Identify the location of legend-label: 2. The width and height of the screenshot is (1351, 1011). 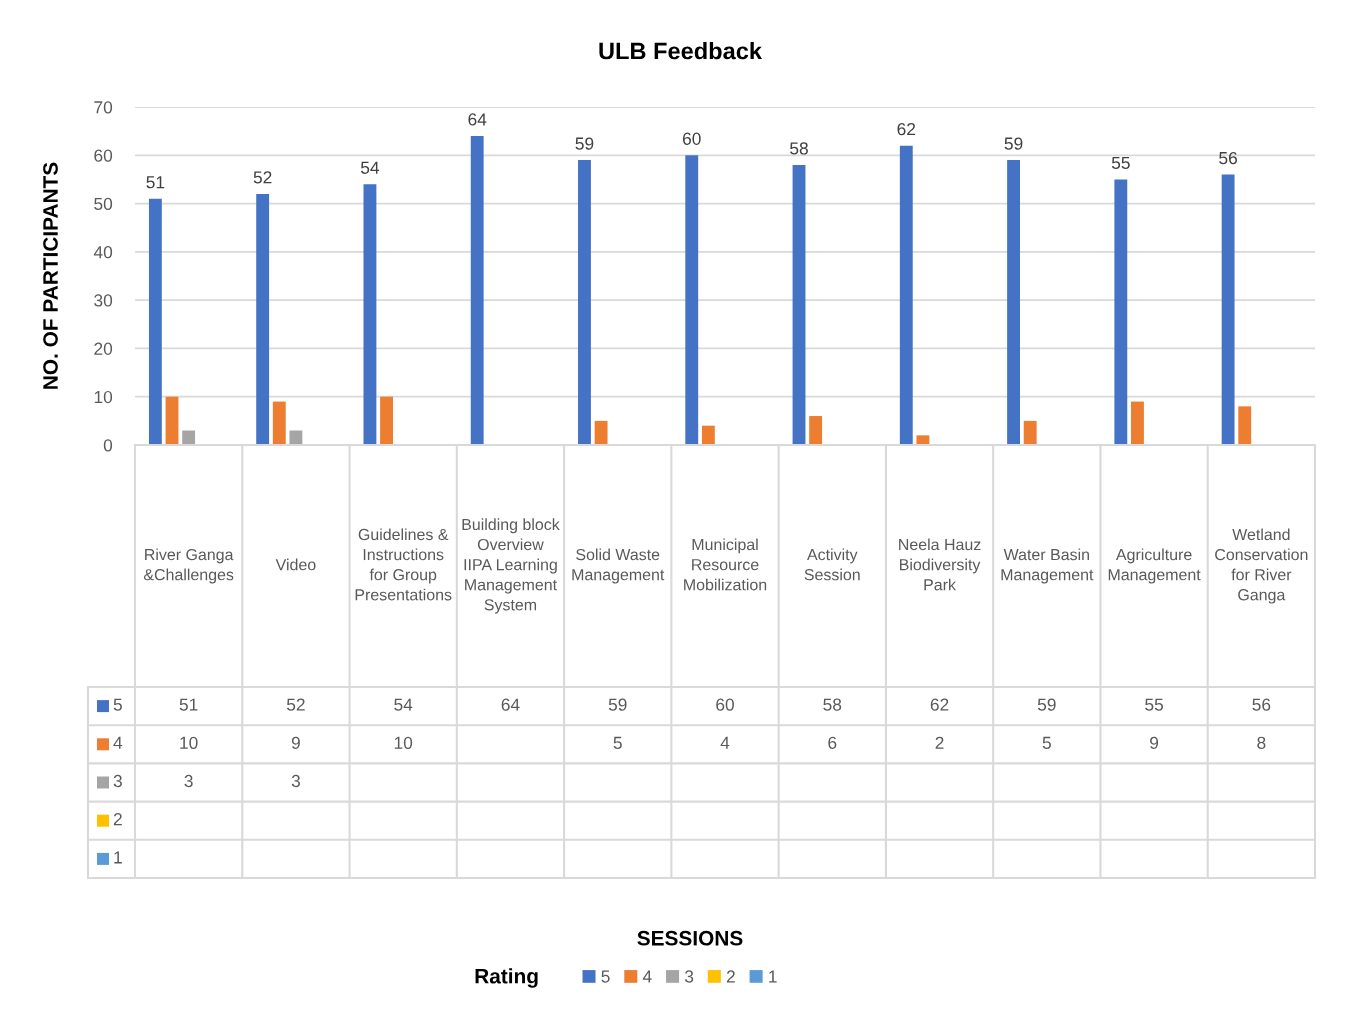
(730, 976).